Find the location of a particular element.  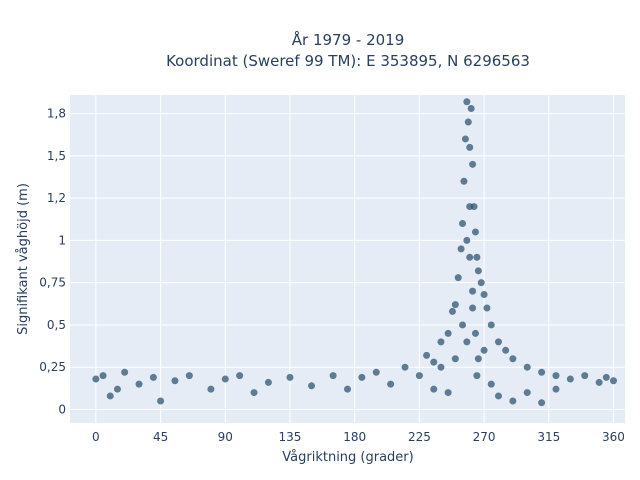

y-tick-label: 1,2 is located at coordinates (56, 198).